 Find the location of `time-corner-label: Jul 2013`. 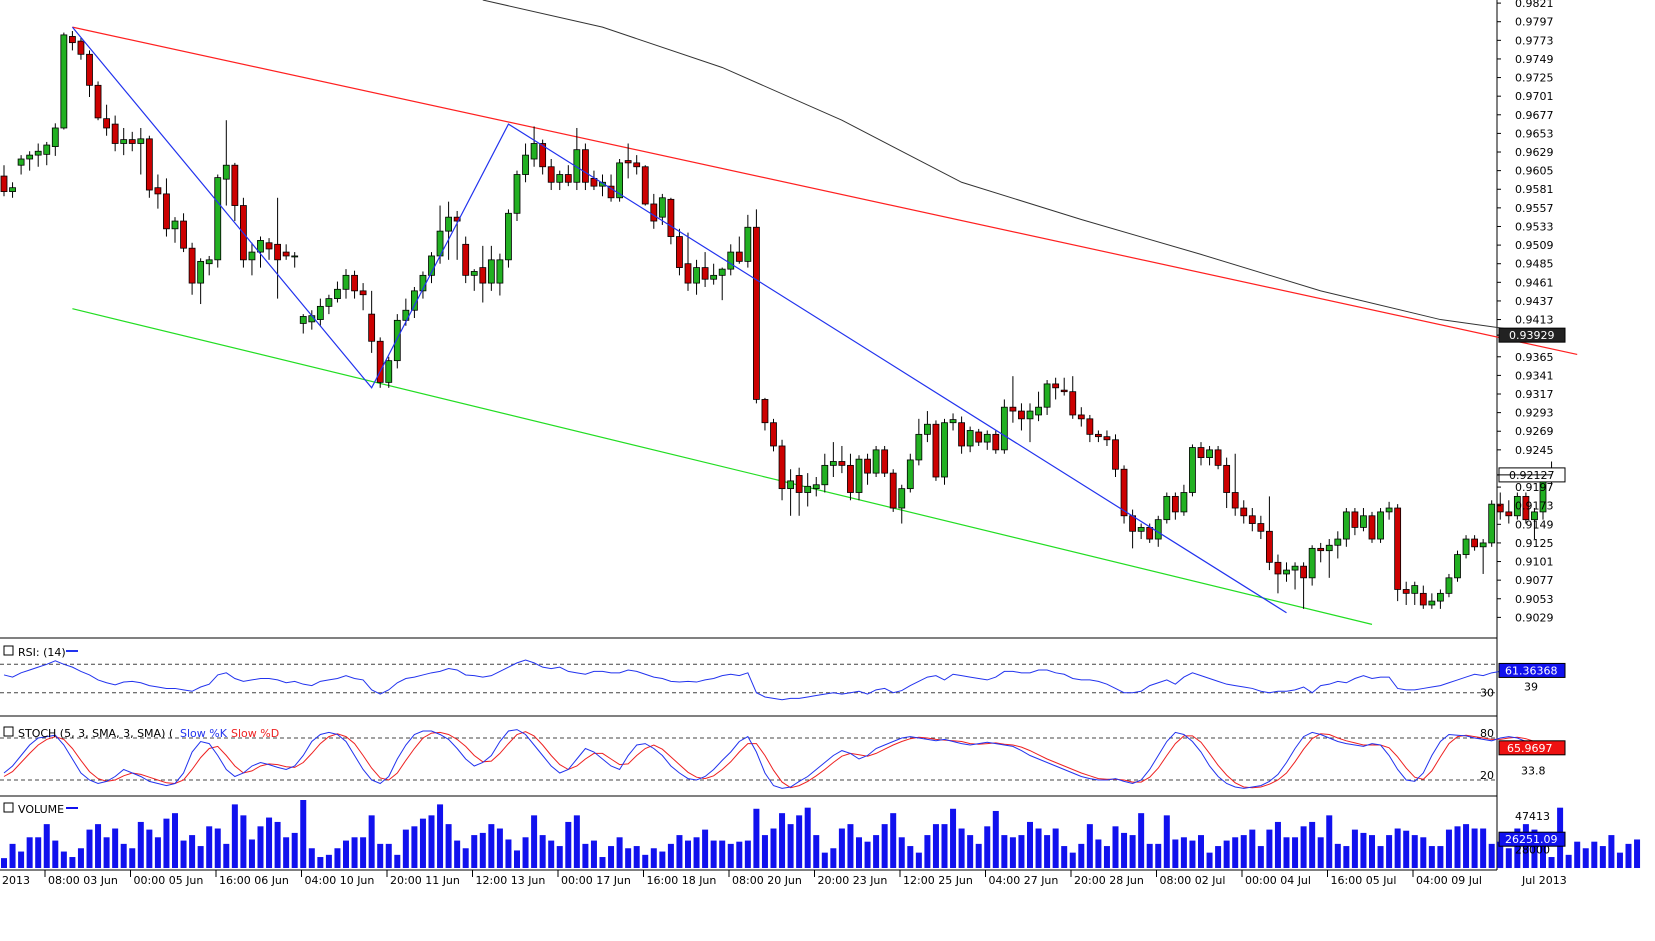

time-corner-label: Jul 2013 is located at coordinates (1544, 880).